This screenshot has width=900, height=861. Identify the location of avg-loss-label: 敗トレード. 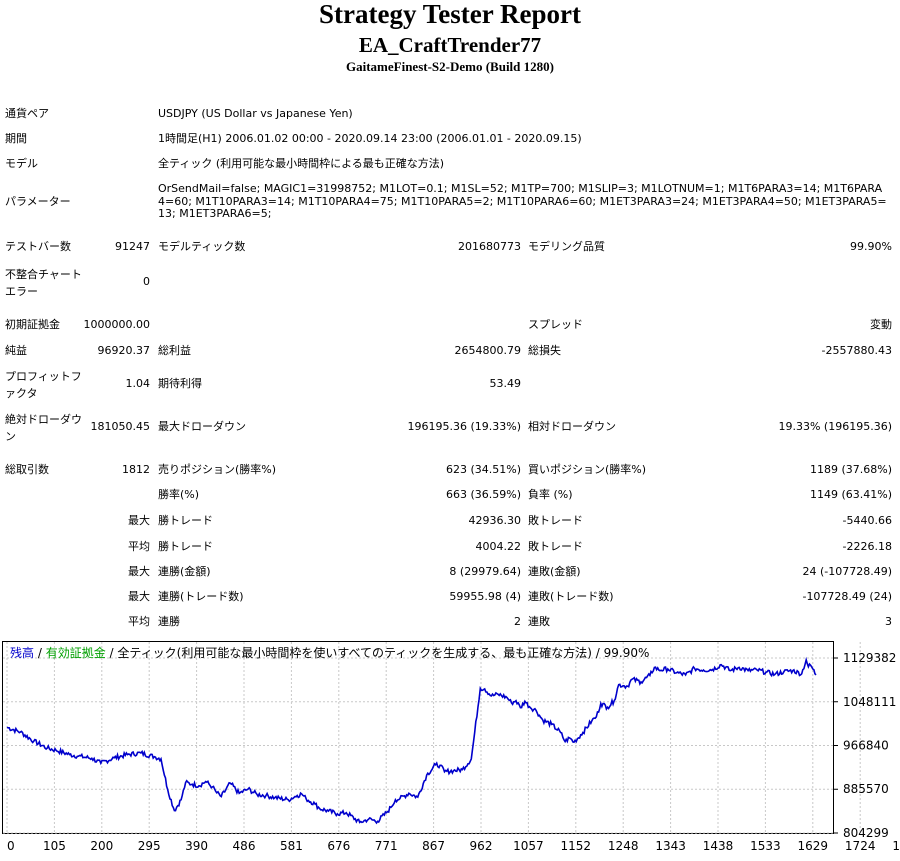
(555, 546).